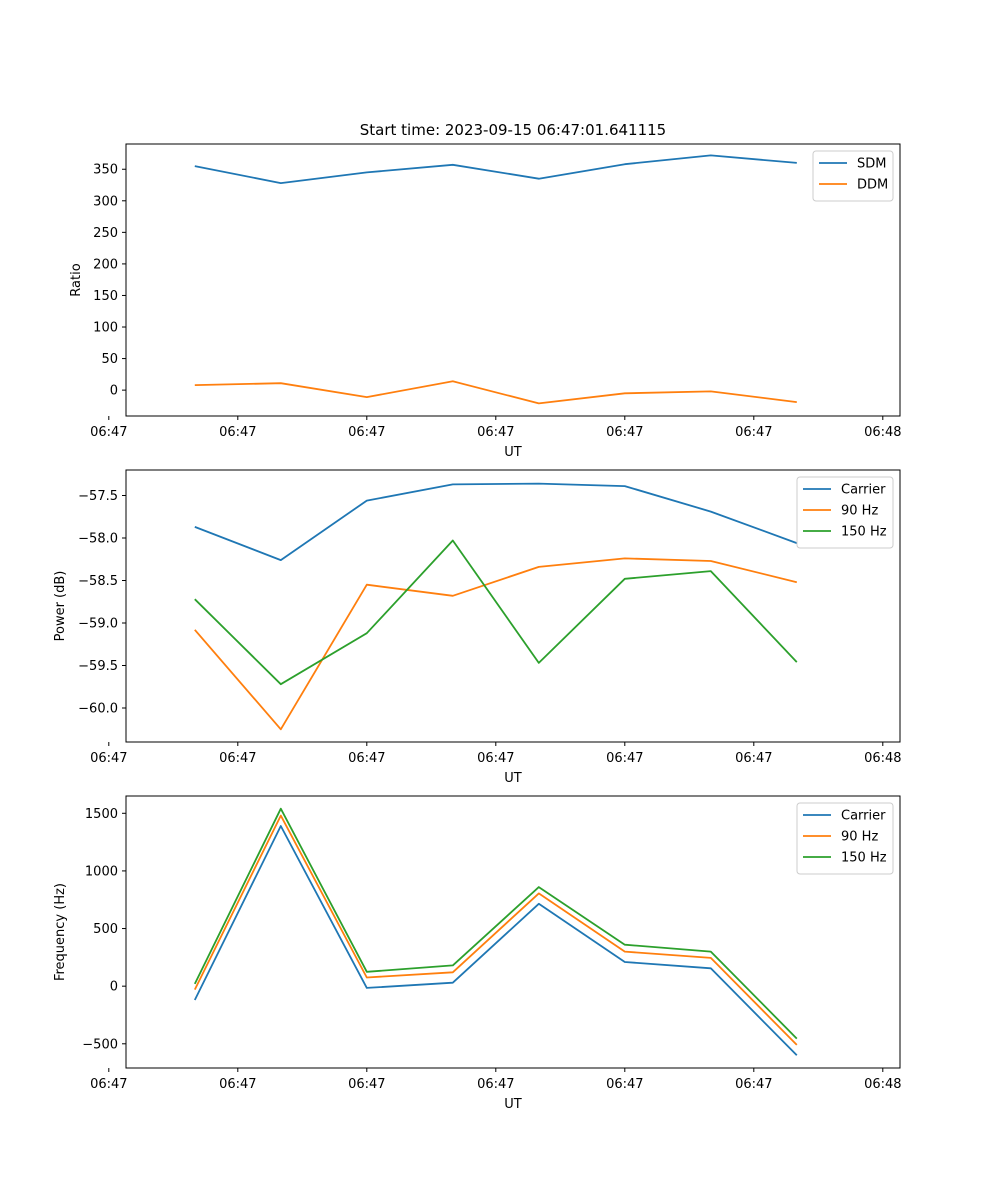 This screenshot has width=1000, height=1200. What do you see at coordinates (109, 359) in the screenshot?
I see `y-tick-label: 50` at bounding box center [109, 359].